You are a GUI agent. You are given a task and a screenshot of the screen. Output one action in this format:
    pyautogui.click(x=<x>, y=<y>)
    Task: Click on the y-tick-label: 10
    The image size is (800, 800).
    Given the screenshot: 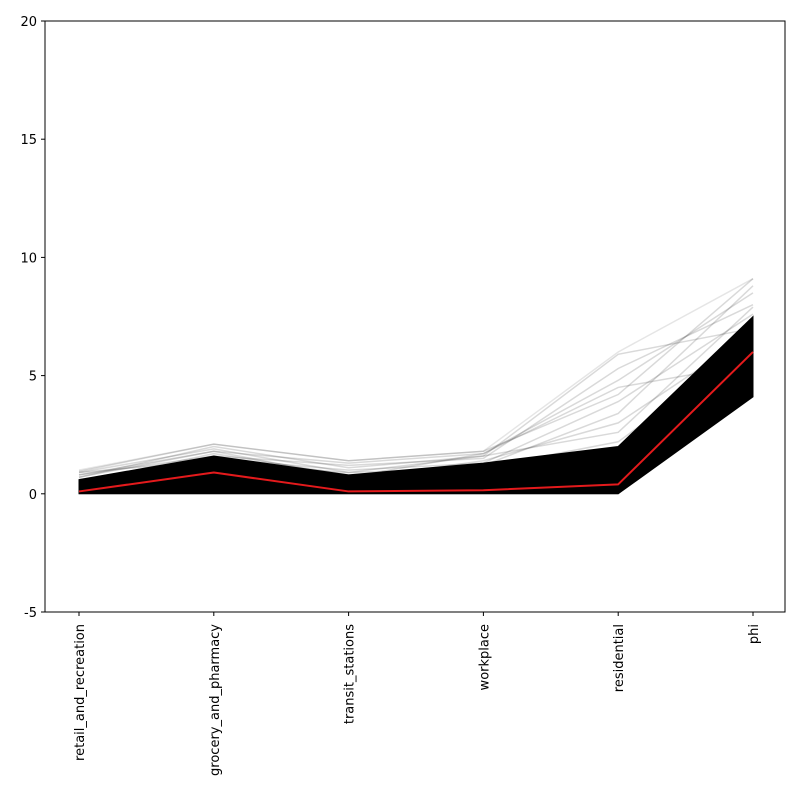 What is the action you would take?
    pyautogui.click(x=28, y=258)
    